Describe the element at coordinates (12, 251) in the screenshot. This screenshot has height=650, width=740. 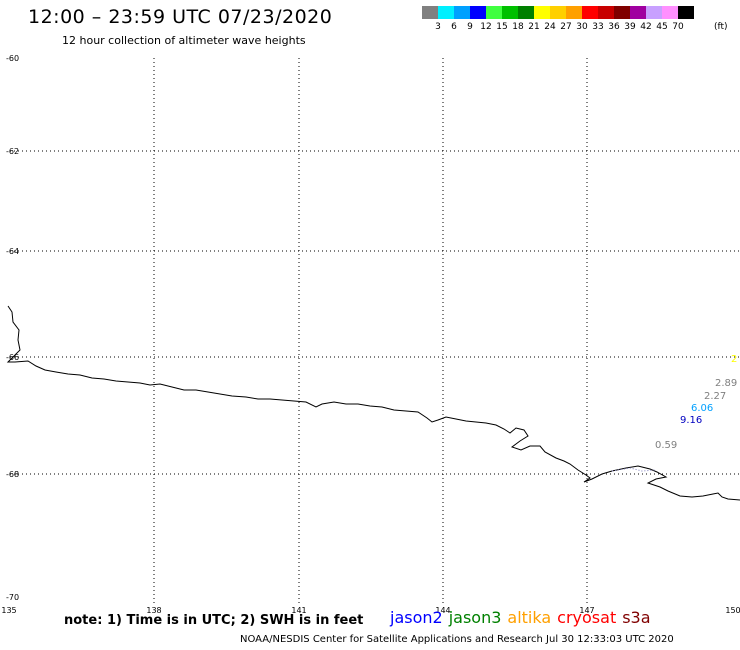
I see `lat-label: -64` at that location.